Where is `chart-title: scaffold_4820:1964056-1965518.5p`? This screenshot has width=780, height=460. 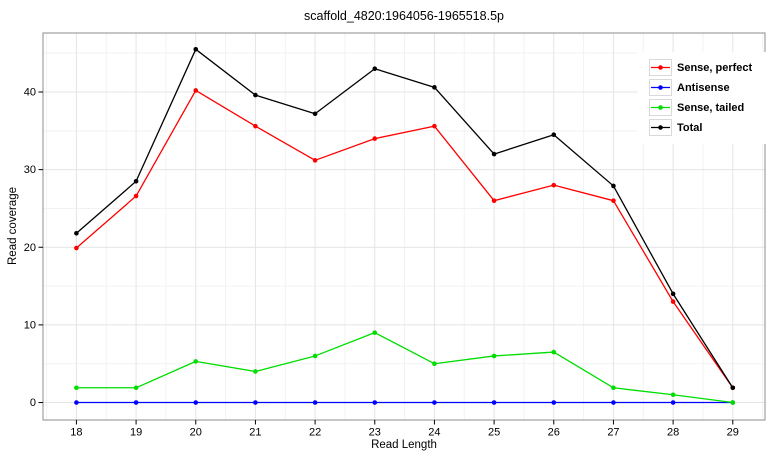
chart-title: scaffold_4820:1964056-1965518.5p is located at coordinates (404, 16).